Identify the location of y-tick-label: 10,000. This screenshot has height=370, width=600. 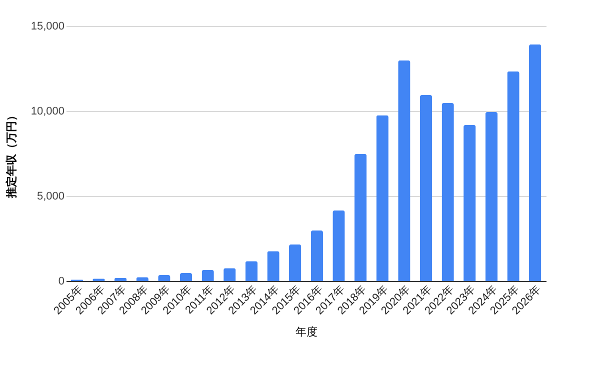
(47, 112).